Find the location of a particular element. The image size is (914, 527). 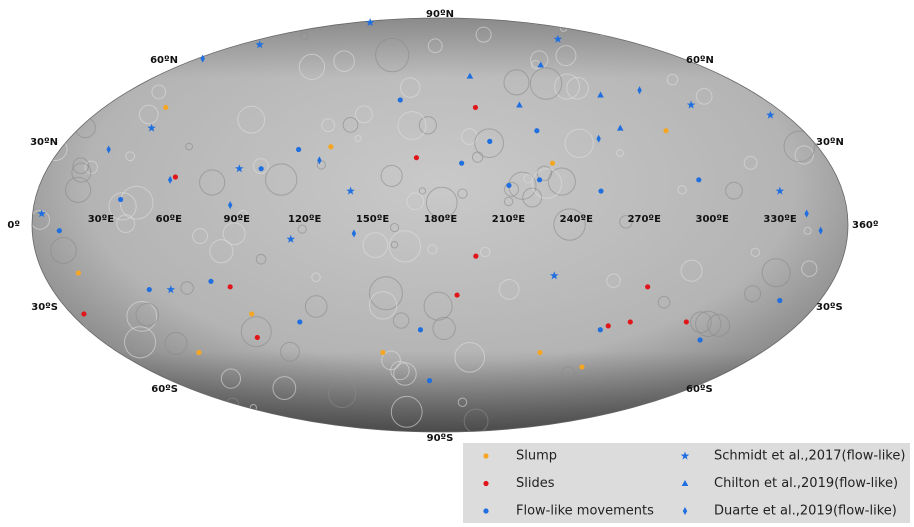

legend-label: Slump is located at coordinates (536, 456).